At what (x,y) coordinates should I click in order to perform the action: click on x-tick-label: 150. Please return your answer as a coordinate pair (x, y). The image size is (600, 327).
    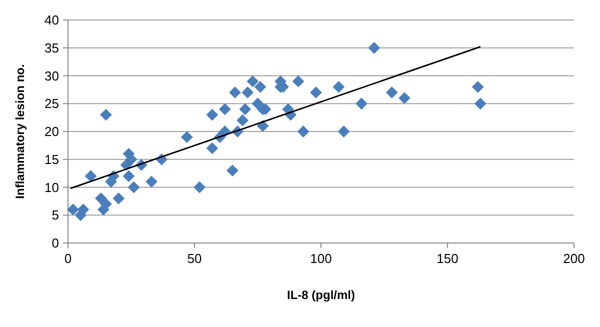
    Looking at the image, I should click on (447, 258).